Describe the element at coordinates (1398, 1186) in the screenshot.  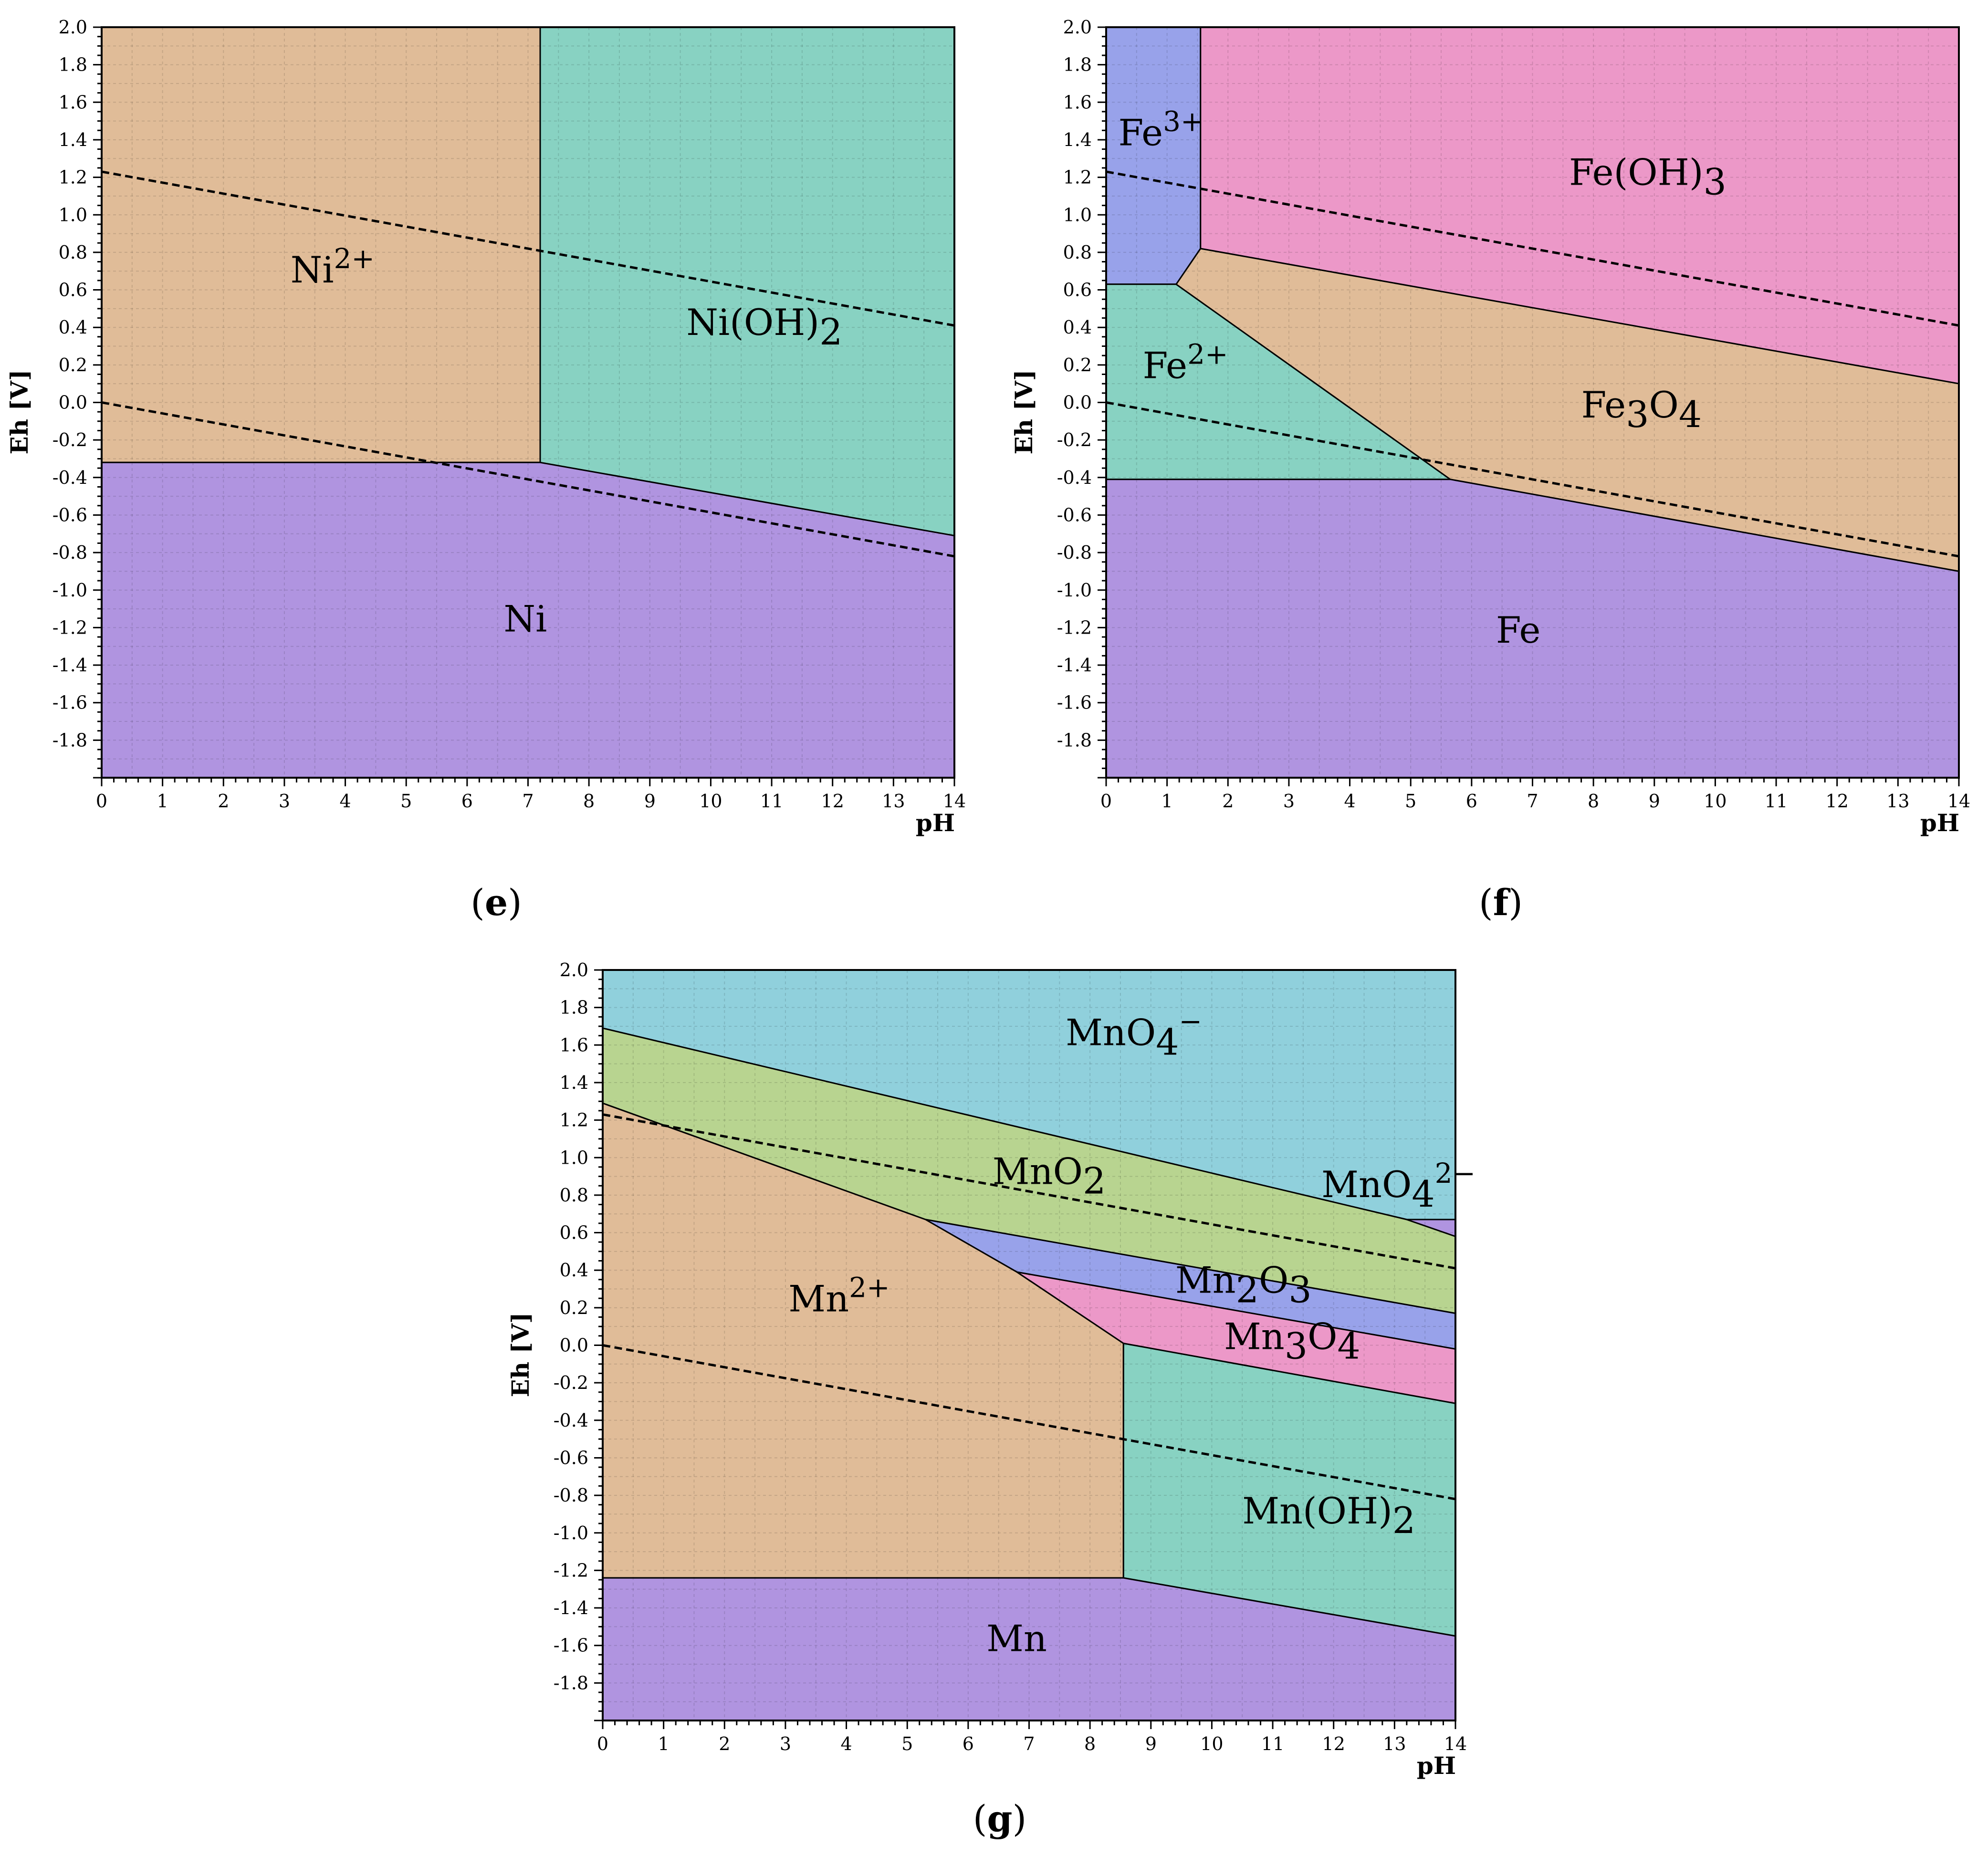
I see `region-label-mno42-: MnO42−` at that location.